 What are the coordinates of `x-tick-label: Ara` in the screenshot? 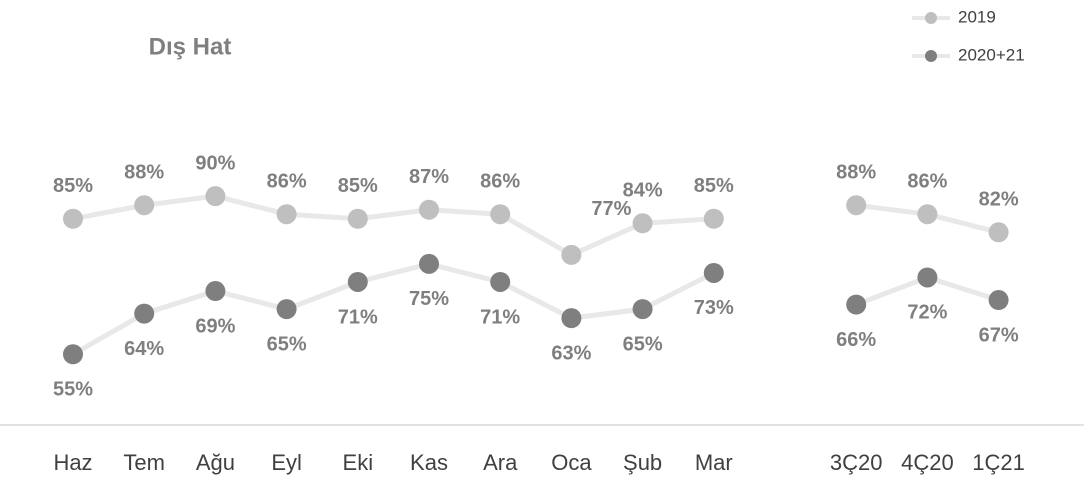 It's located at (500, 462).